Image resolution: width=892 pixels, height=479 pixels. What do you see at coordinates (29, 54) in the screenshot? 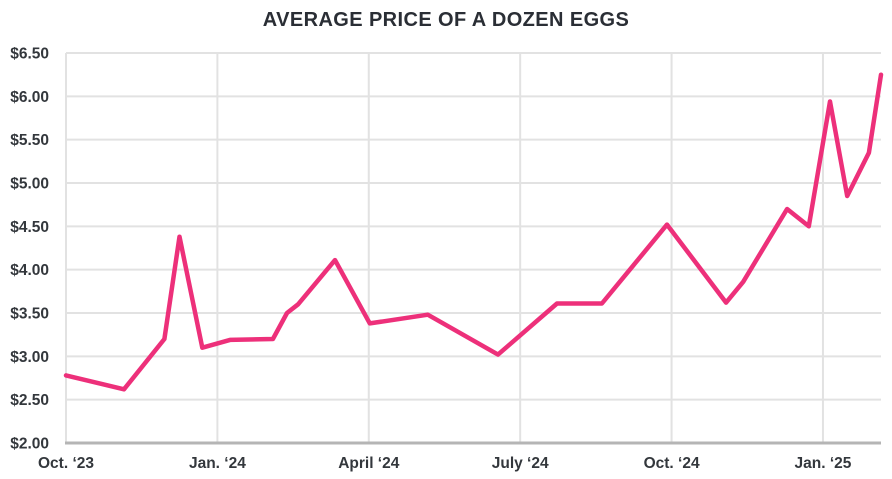
I see `y-tick-label: $6.50` at bounding box center [29, 54].